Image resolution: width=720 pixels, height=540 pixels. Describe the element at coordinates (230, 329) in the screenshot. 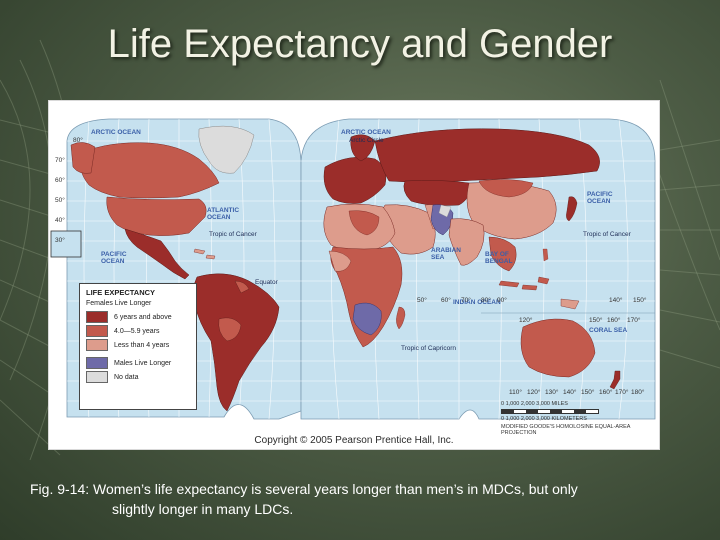

I see `bolivia-paraguay` at that location.